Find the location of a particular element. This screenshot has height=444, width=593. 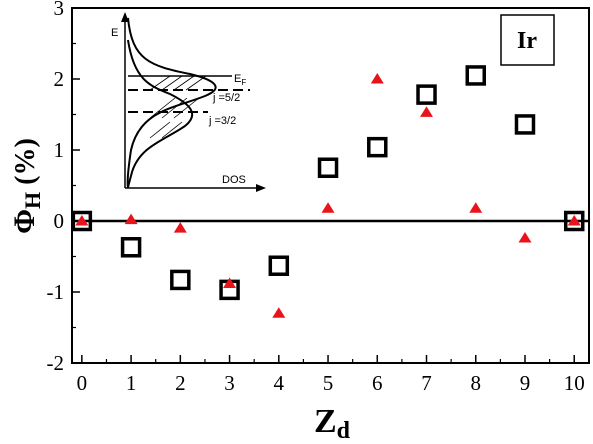

y-tick-label: 3 is located at coordinates (59, 10).